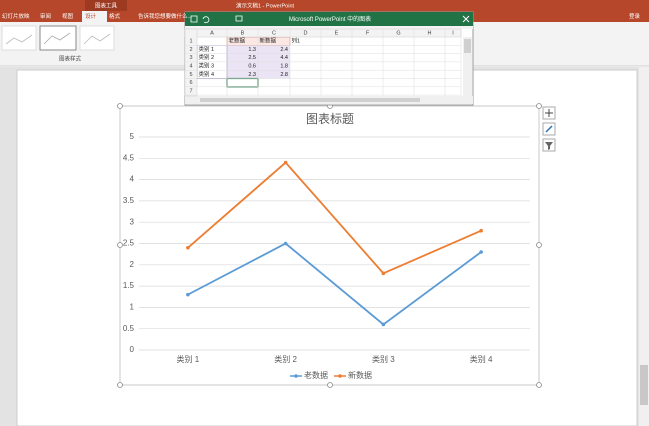  Describe the element at coordinates (190, 67) in the screenshot. I see `row-header: 4` at that location.